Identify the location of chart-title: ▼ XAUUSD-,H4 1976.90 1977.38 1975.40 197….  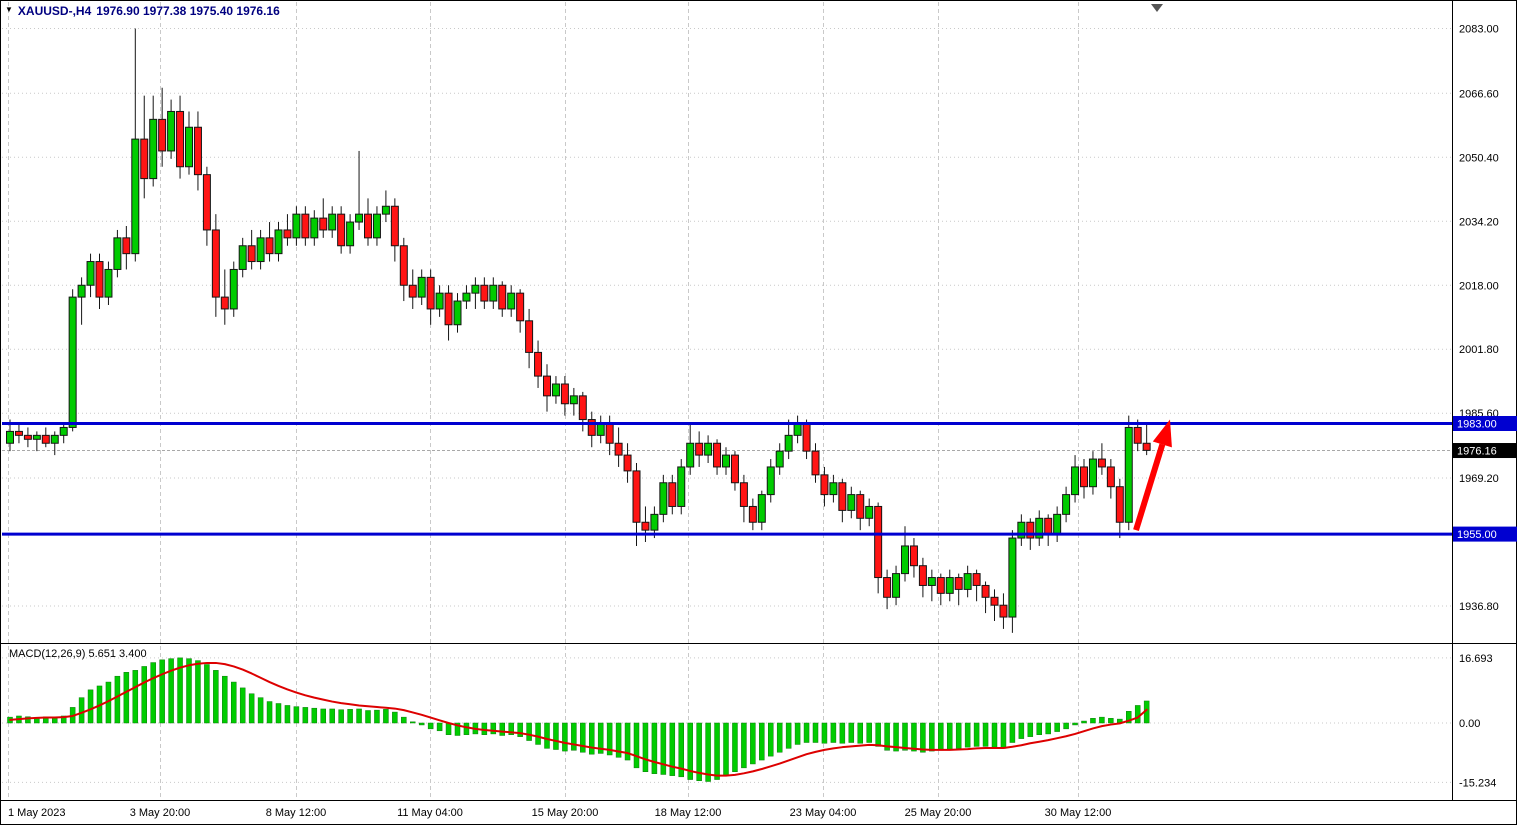
(142, 11).